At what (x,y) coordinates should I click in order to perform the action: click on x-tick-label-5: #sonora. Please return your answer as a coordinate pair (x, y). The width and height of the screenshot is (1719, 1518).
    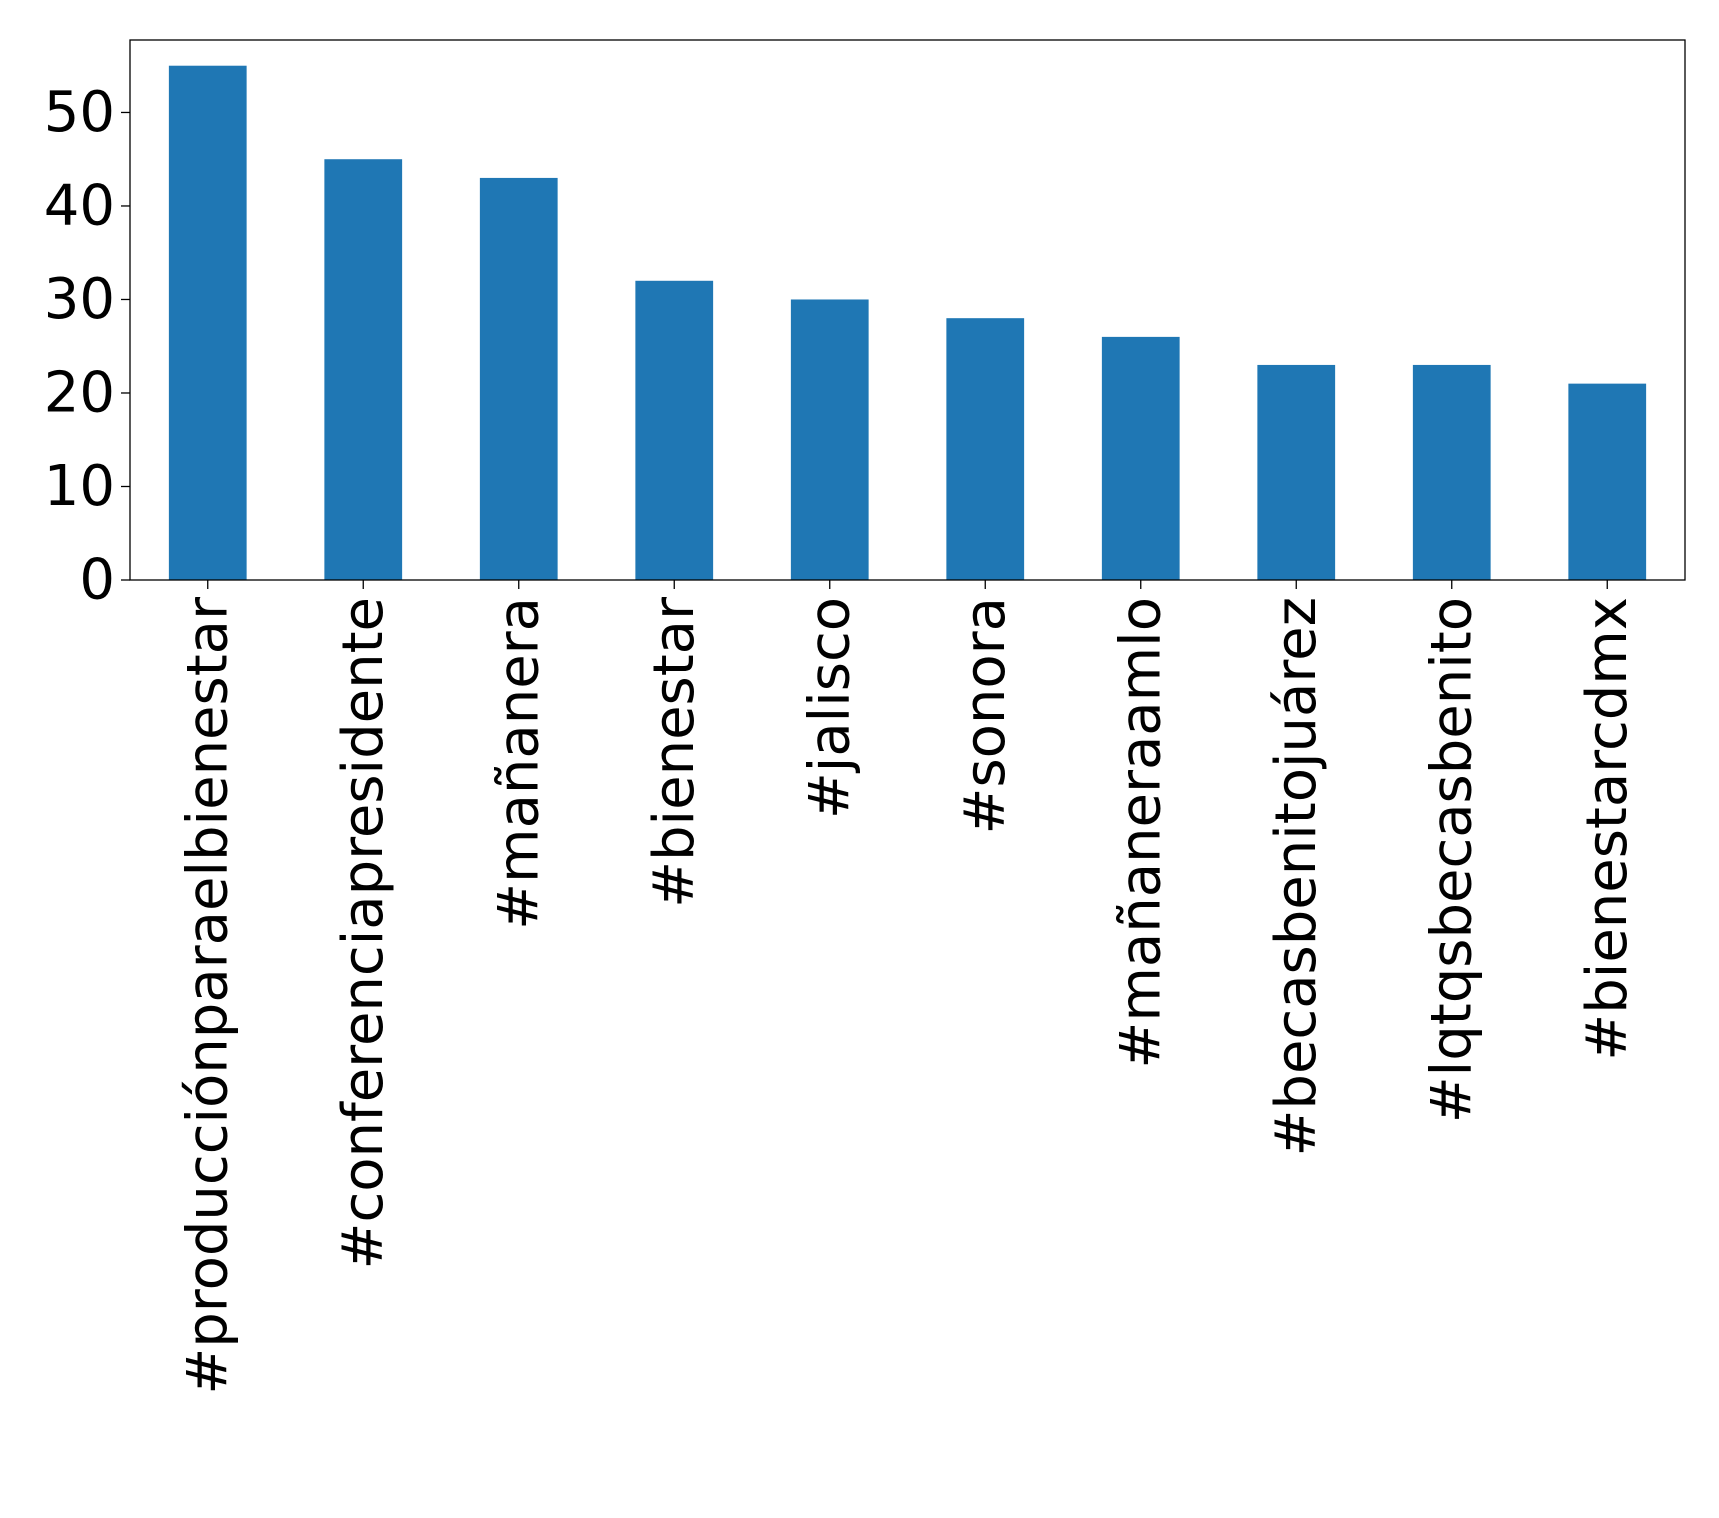
    Looking at the image, I should click on (985, 715).